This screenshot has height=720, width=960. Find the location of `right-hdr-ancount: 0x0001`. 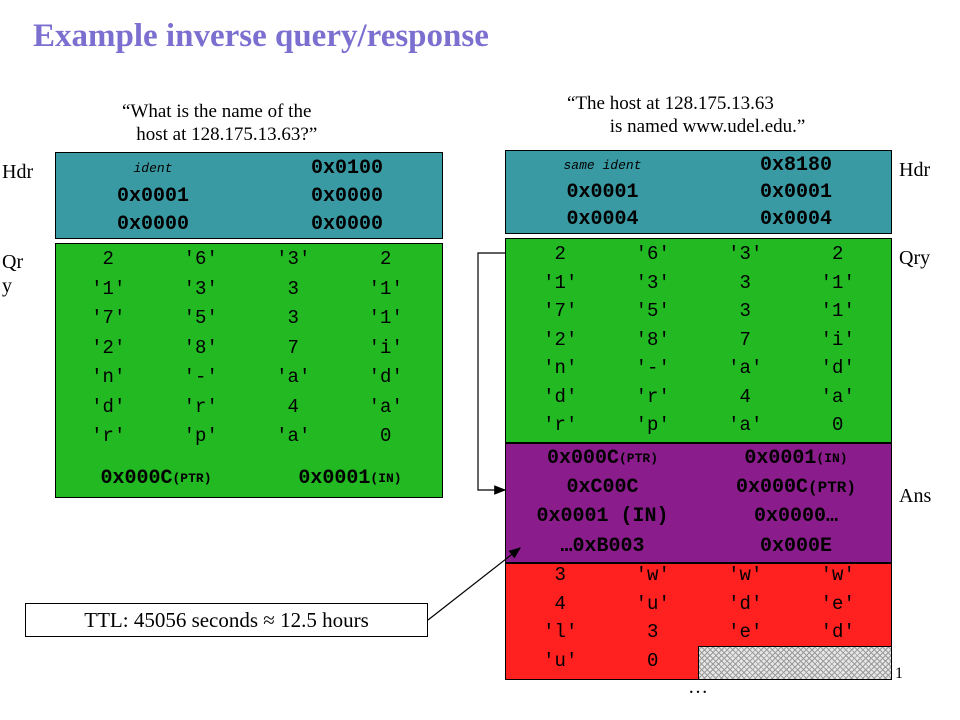

right-hdr-ancount: 0x0001 is located at coordinates (795, 192).